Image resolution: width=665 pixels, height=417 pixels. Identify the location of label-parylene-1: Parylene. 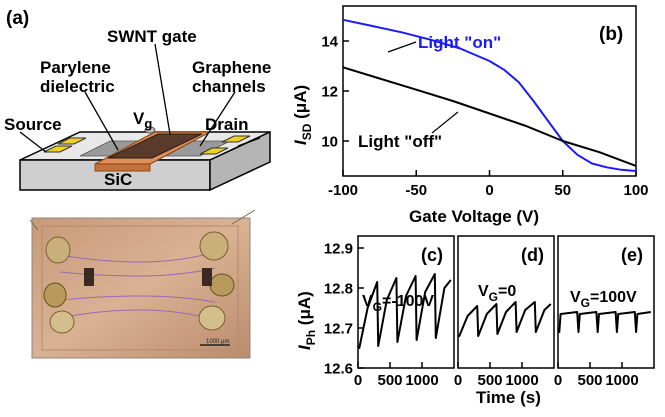
(75, 67).